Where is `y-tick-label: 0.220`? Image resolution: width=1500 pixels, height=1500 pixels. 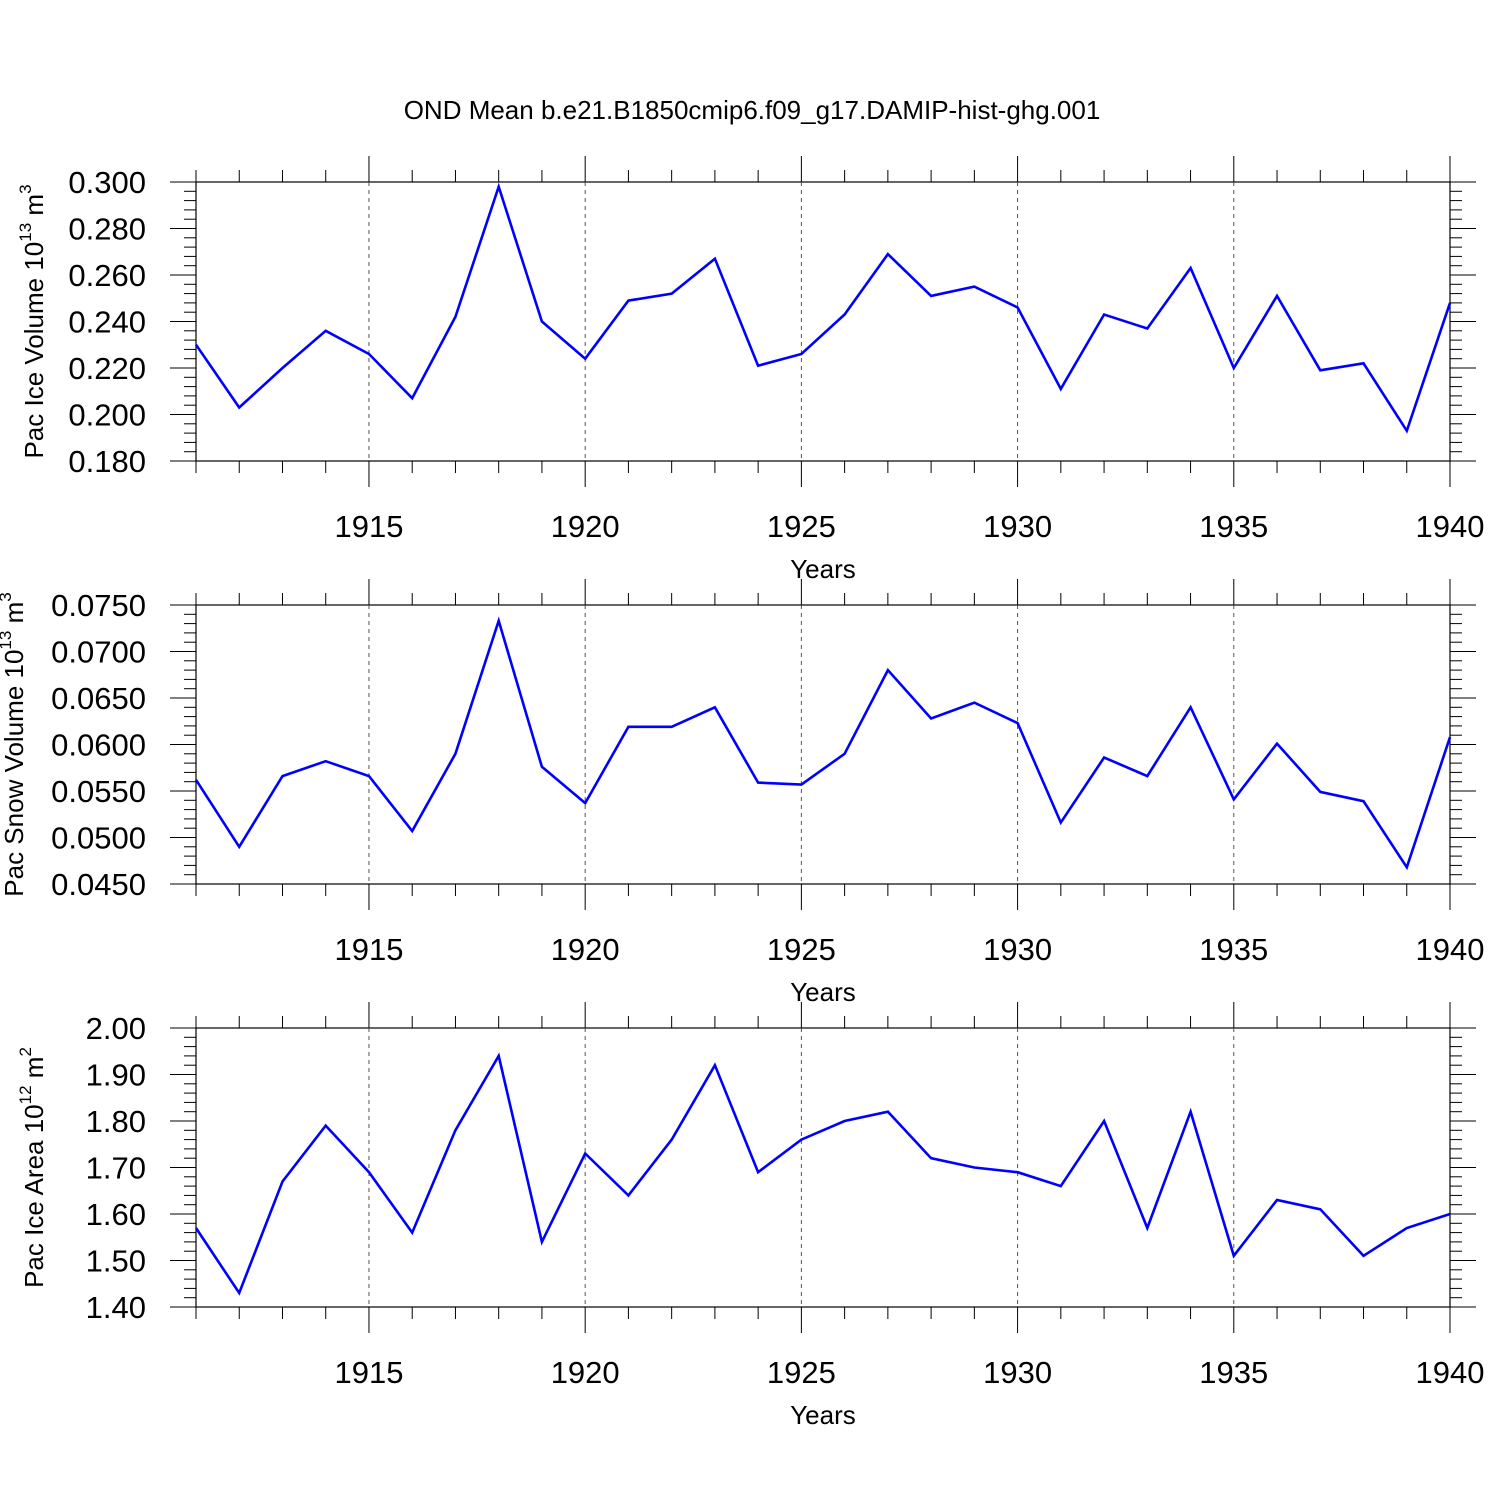
y-tick-label: 0.220 is located at coordinates (107, 368).